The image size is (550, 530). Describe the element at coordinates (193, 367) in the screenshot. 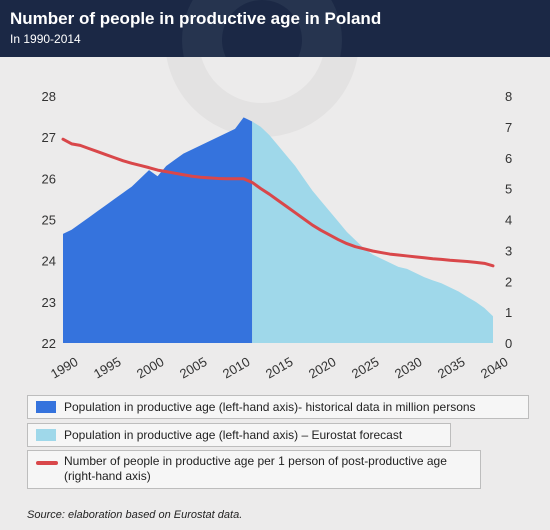

I see `x-axis-tick-label: 2005` at that location.